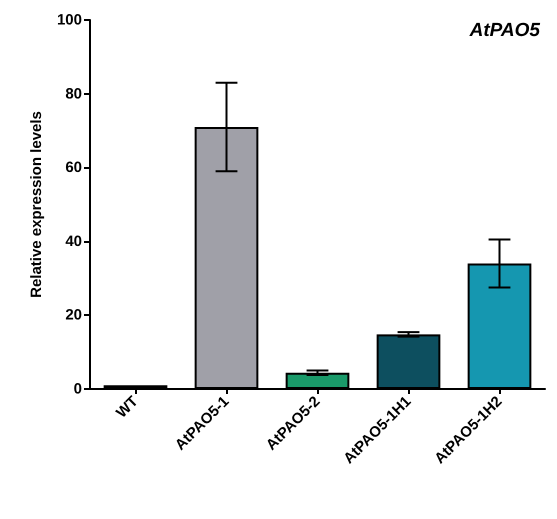  What do you see at coordinates (73, 241) in the screenshot?
I see `y-tick-label: 40` at bounding box center [73, 241].